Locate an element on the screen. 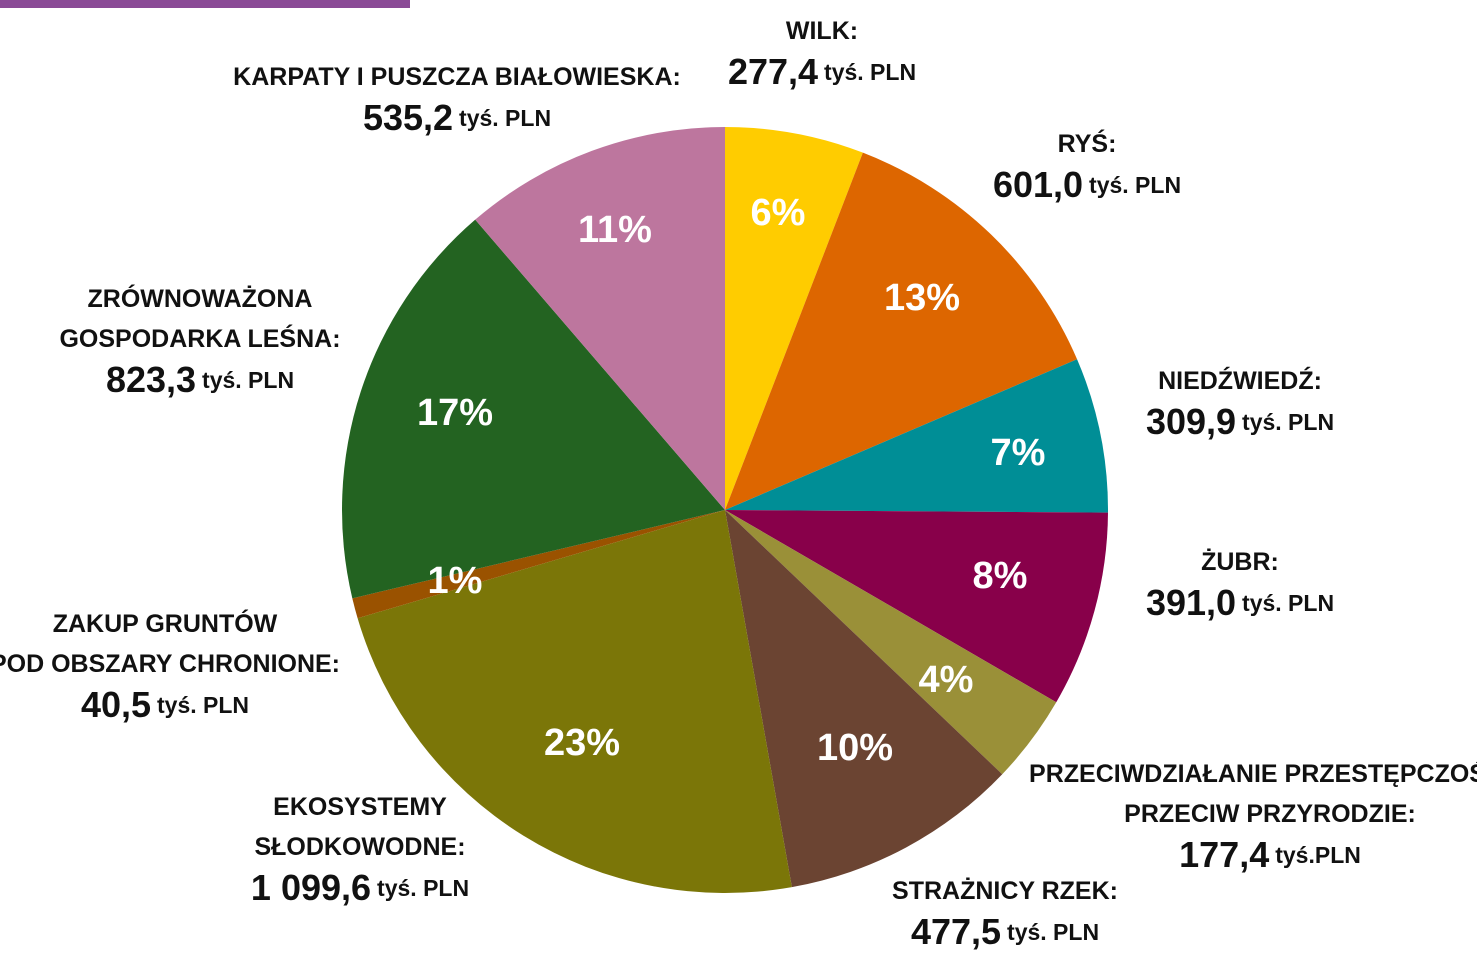 Image resolution: width=1477 pixels, height=953 pixels. header-bar is located at coordinates (205, 4).